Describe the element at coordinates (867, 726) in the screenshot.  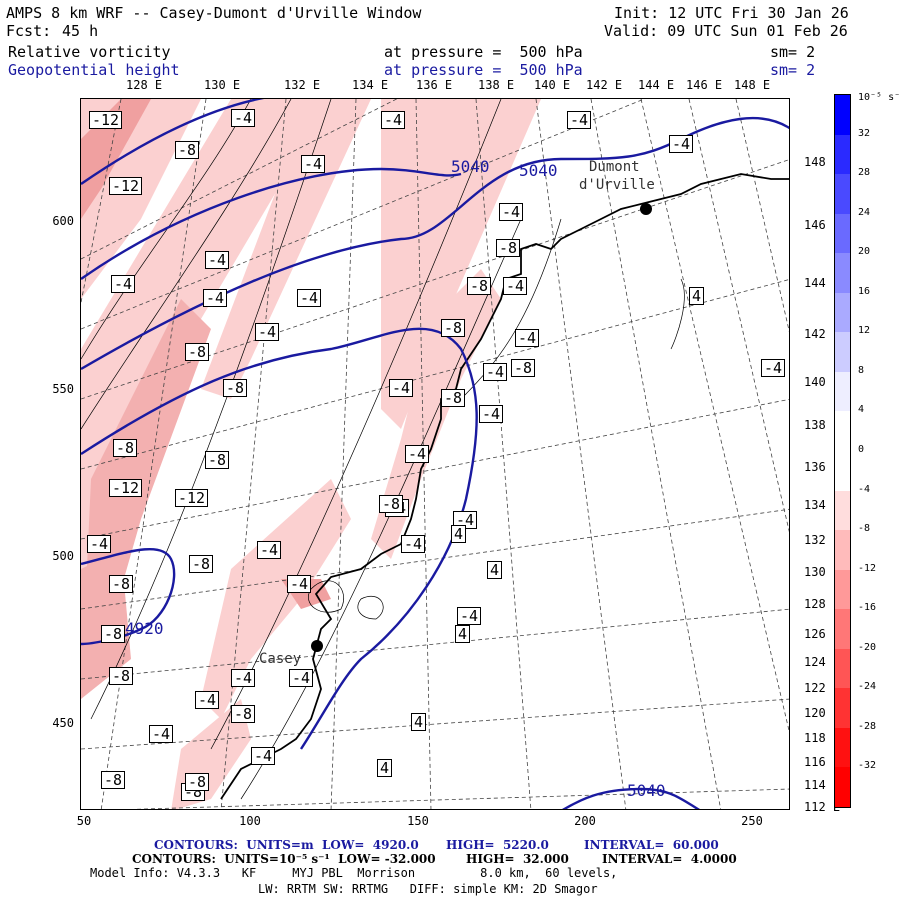
I see `colorbar-label: -28` at that location.